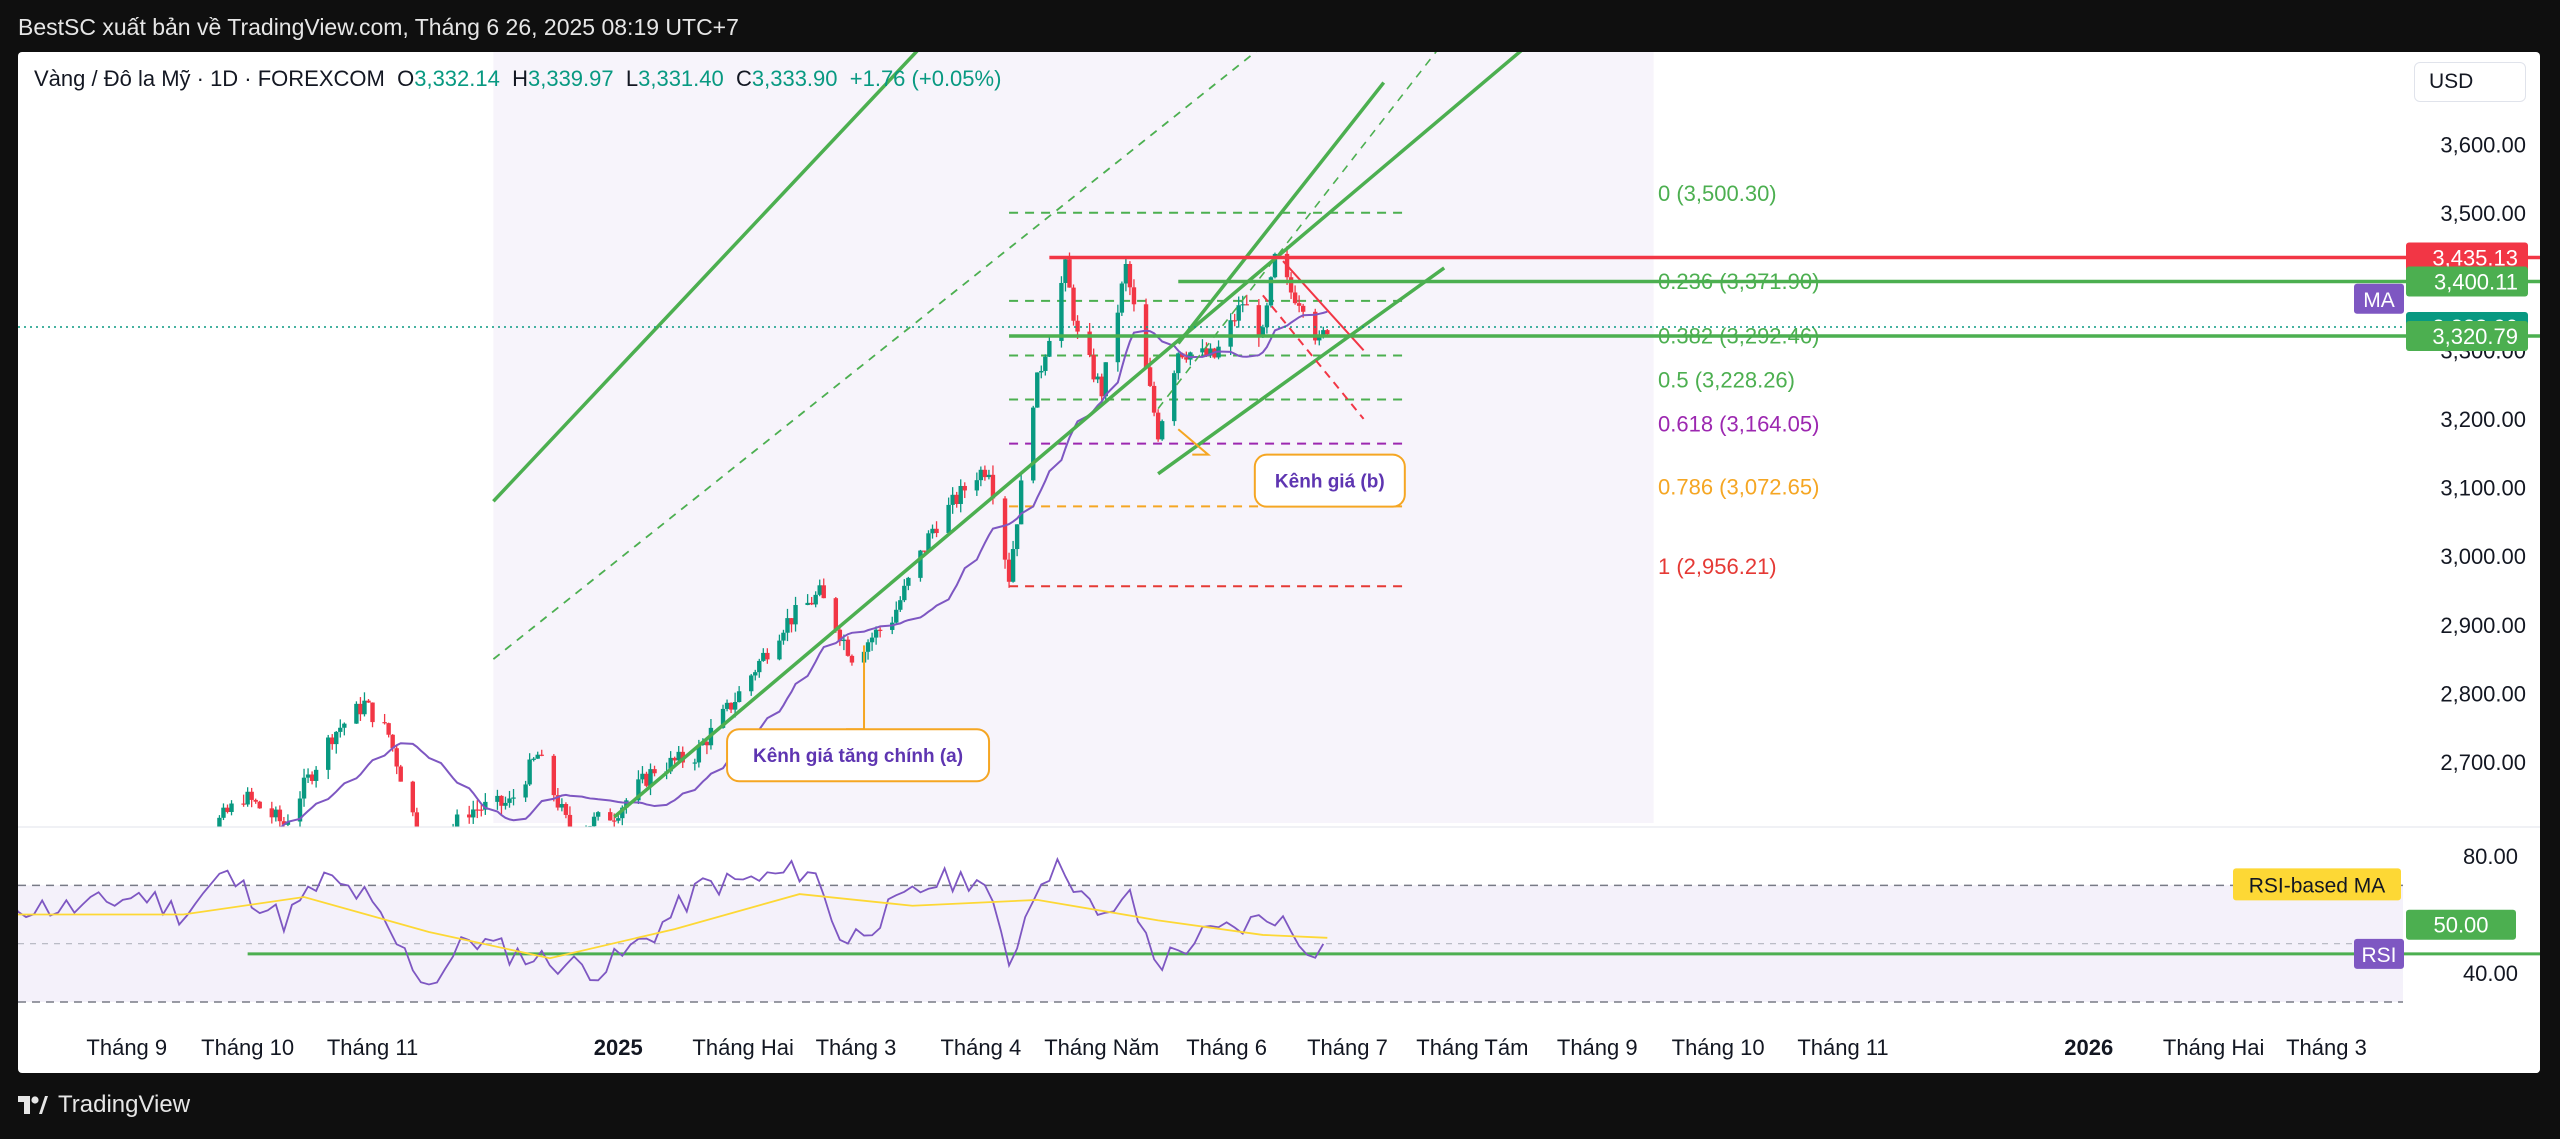  What do you see at coordinates (2483, 213) in the screenshot?
I see `y-axis-tick-label: 3,500.00` at bounding box center [2483, 213].